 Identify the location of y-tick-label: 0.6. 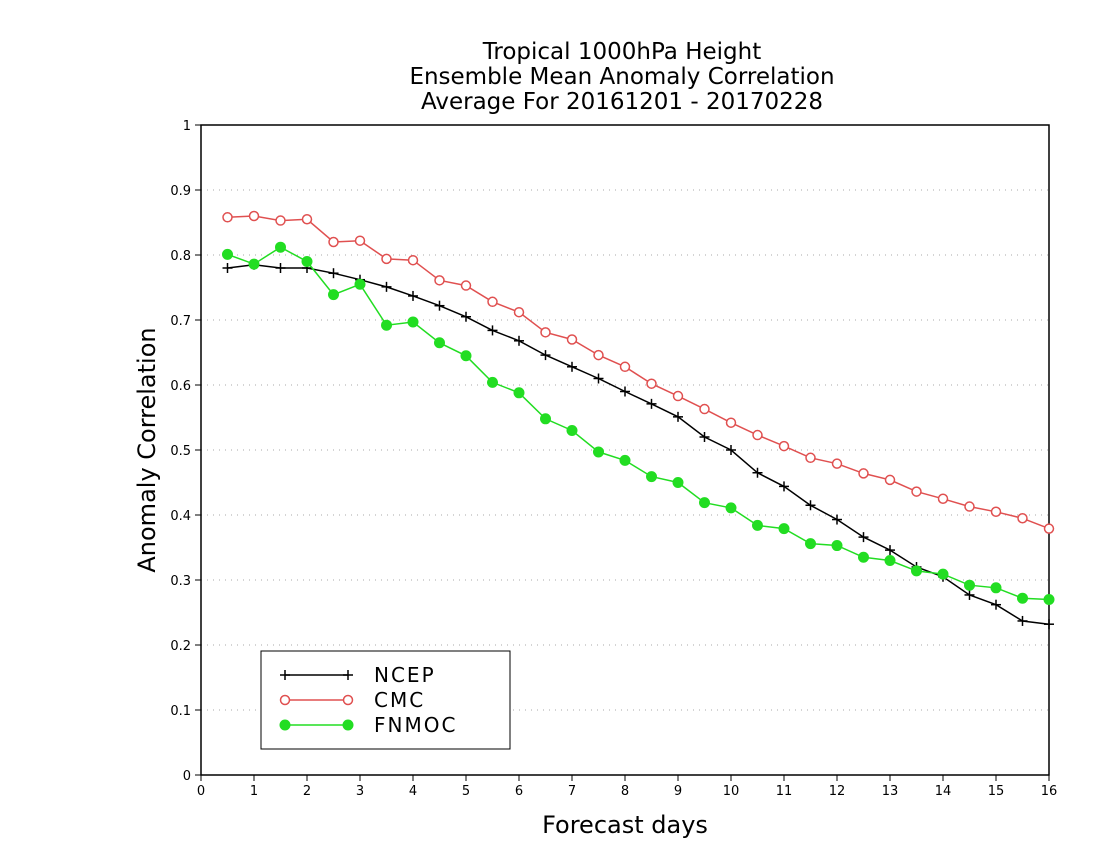
(180, 386).